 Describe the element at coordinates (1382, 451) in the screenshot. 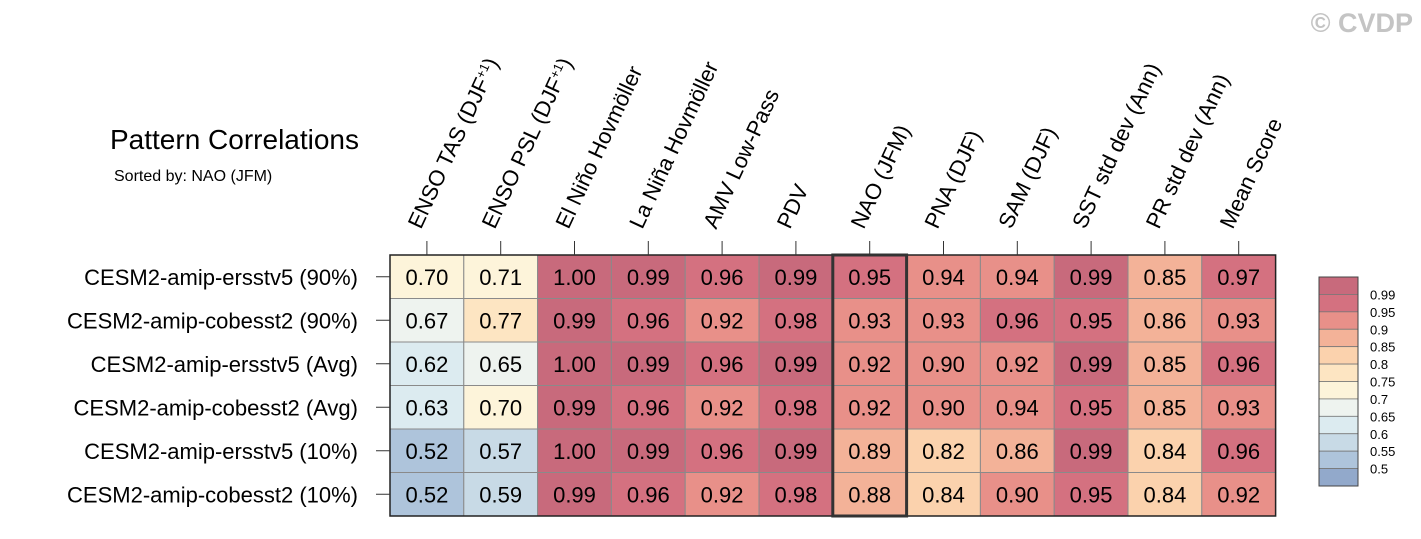

I see `colorbar-label: 0.55` at that location.